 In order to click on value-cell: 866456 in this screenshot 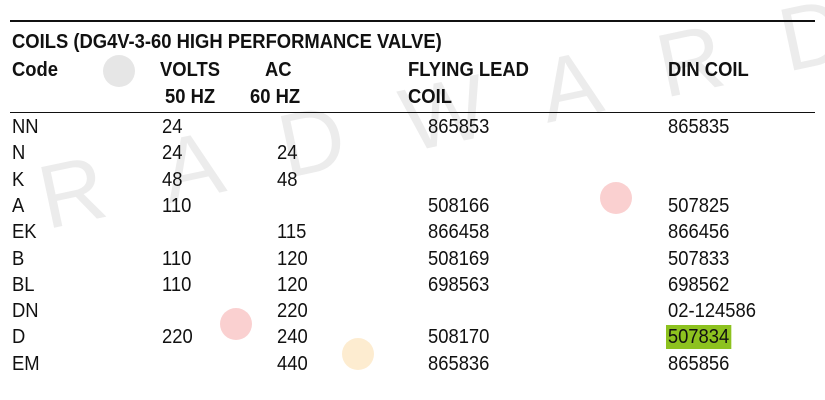, I will do `click(699, 232)`.